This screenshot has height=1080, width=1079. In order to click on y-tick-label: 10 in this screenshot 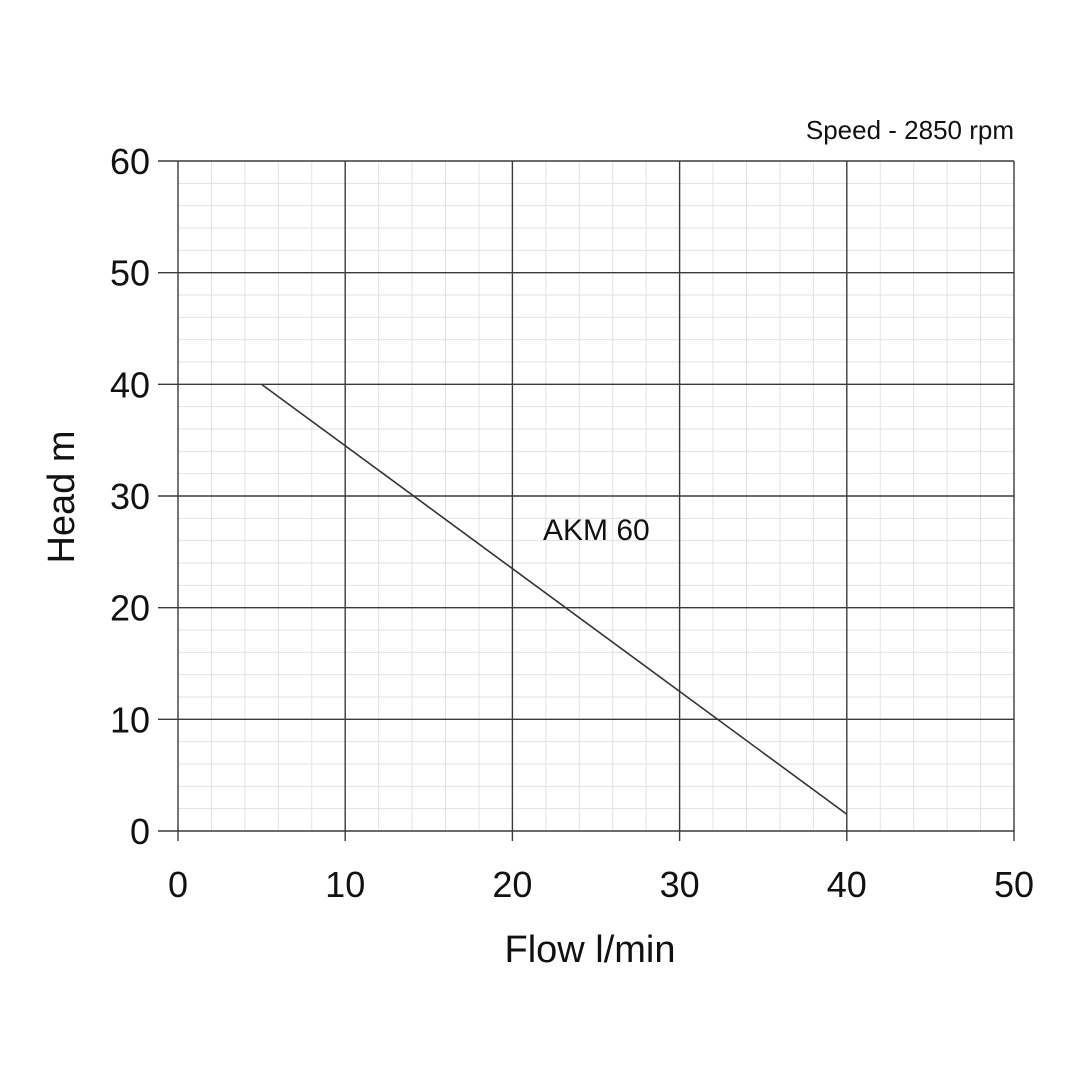, I will do `click(130, 719)`.